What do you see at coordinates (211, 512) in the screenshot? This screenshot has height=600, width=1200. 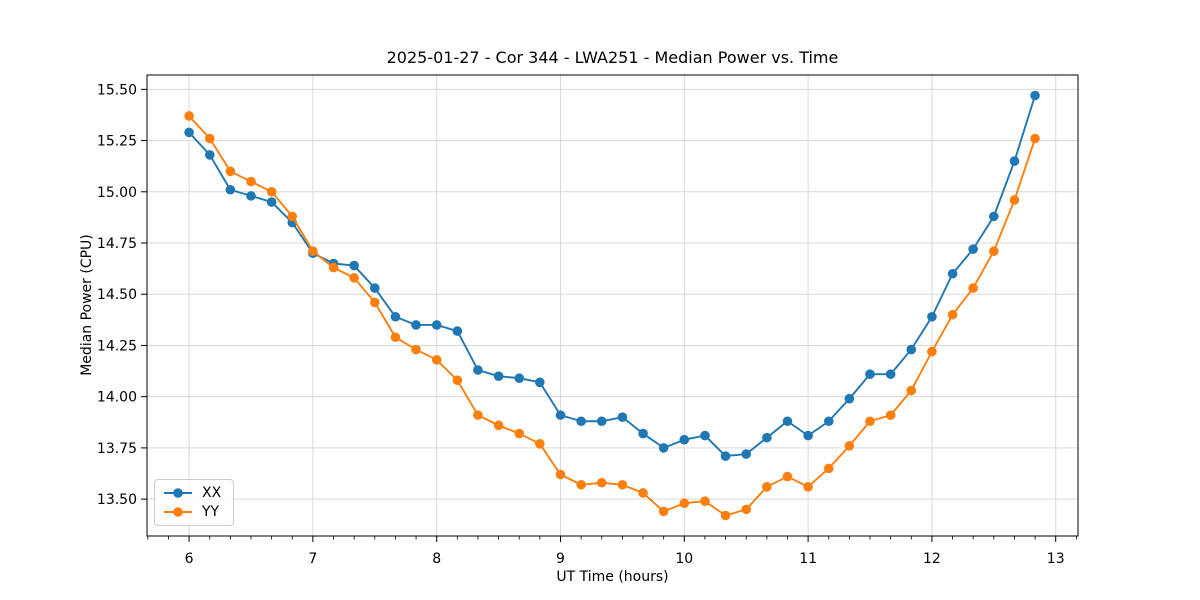 I see `legend-label-yy: YY` at bounding box center [211, 512].